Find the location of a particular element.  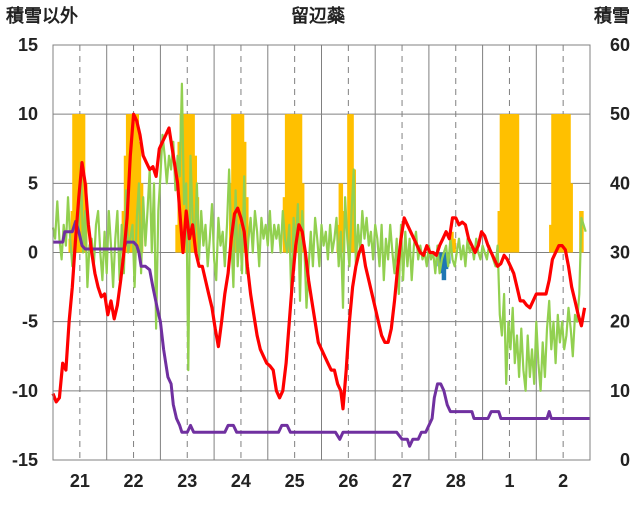

right-tick-label: 40 is located at coordinates (620, 183).